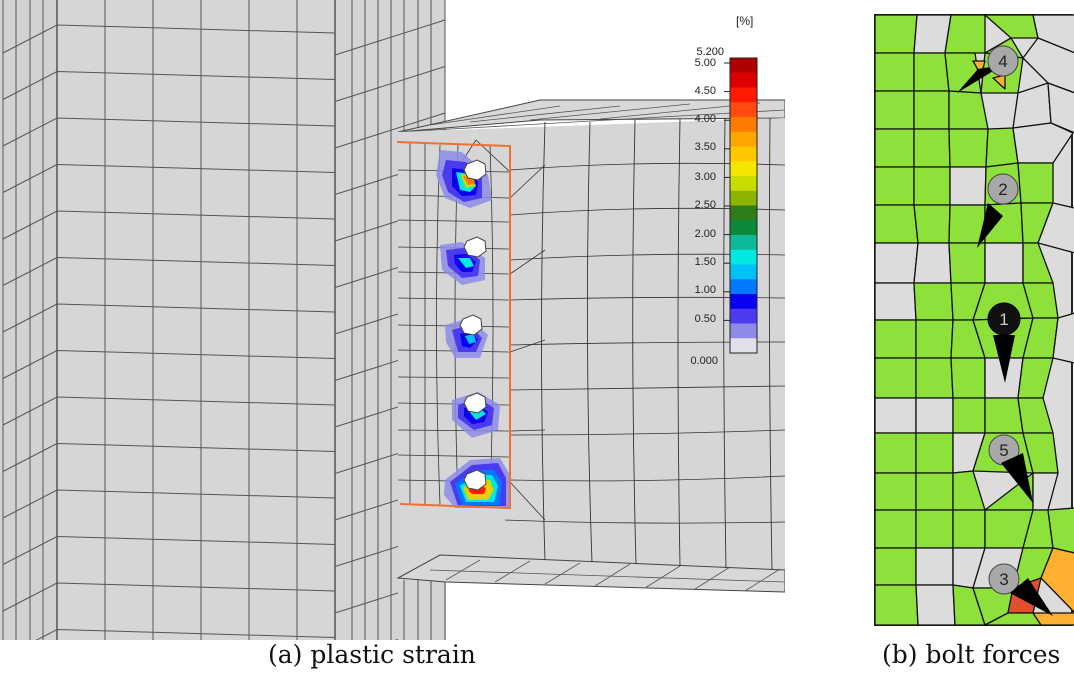  What do you see at coordinates (745, 21) in the screenshot?
I see `legend-unit: [%]` at bounding box center [745, 21].